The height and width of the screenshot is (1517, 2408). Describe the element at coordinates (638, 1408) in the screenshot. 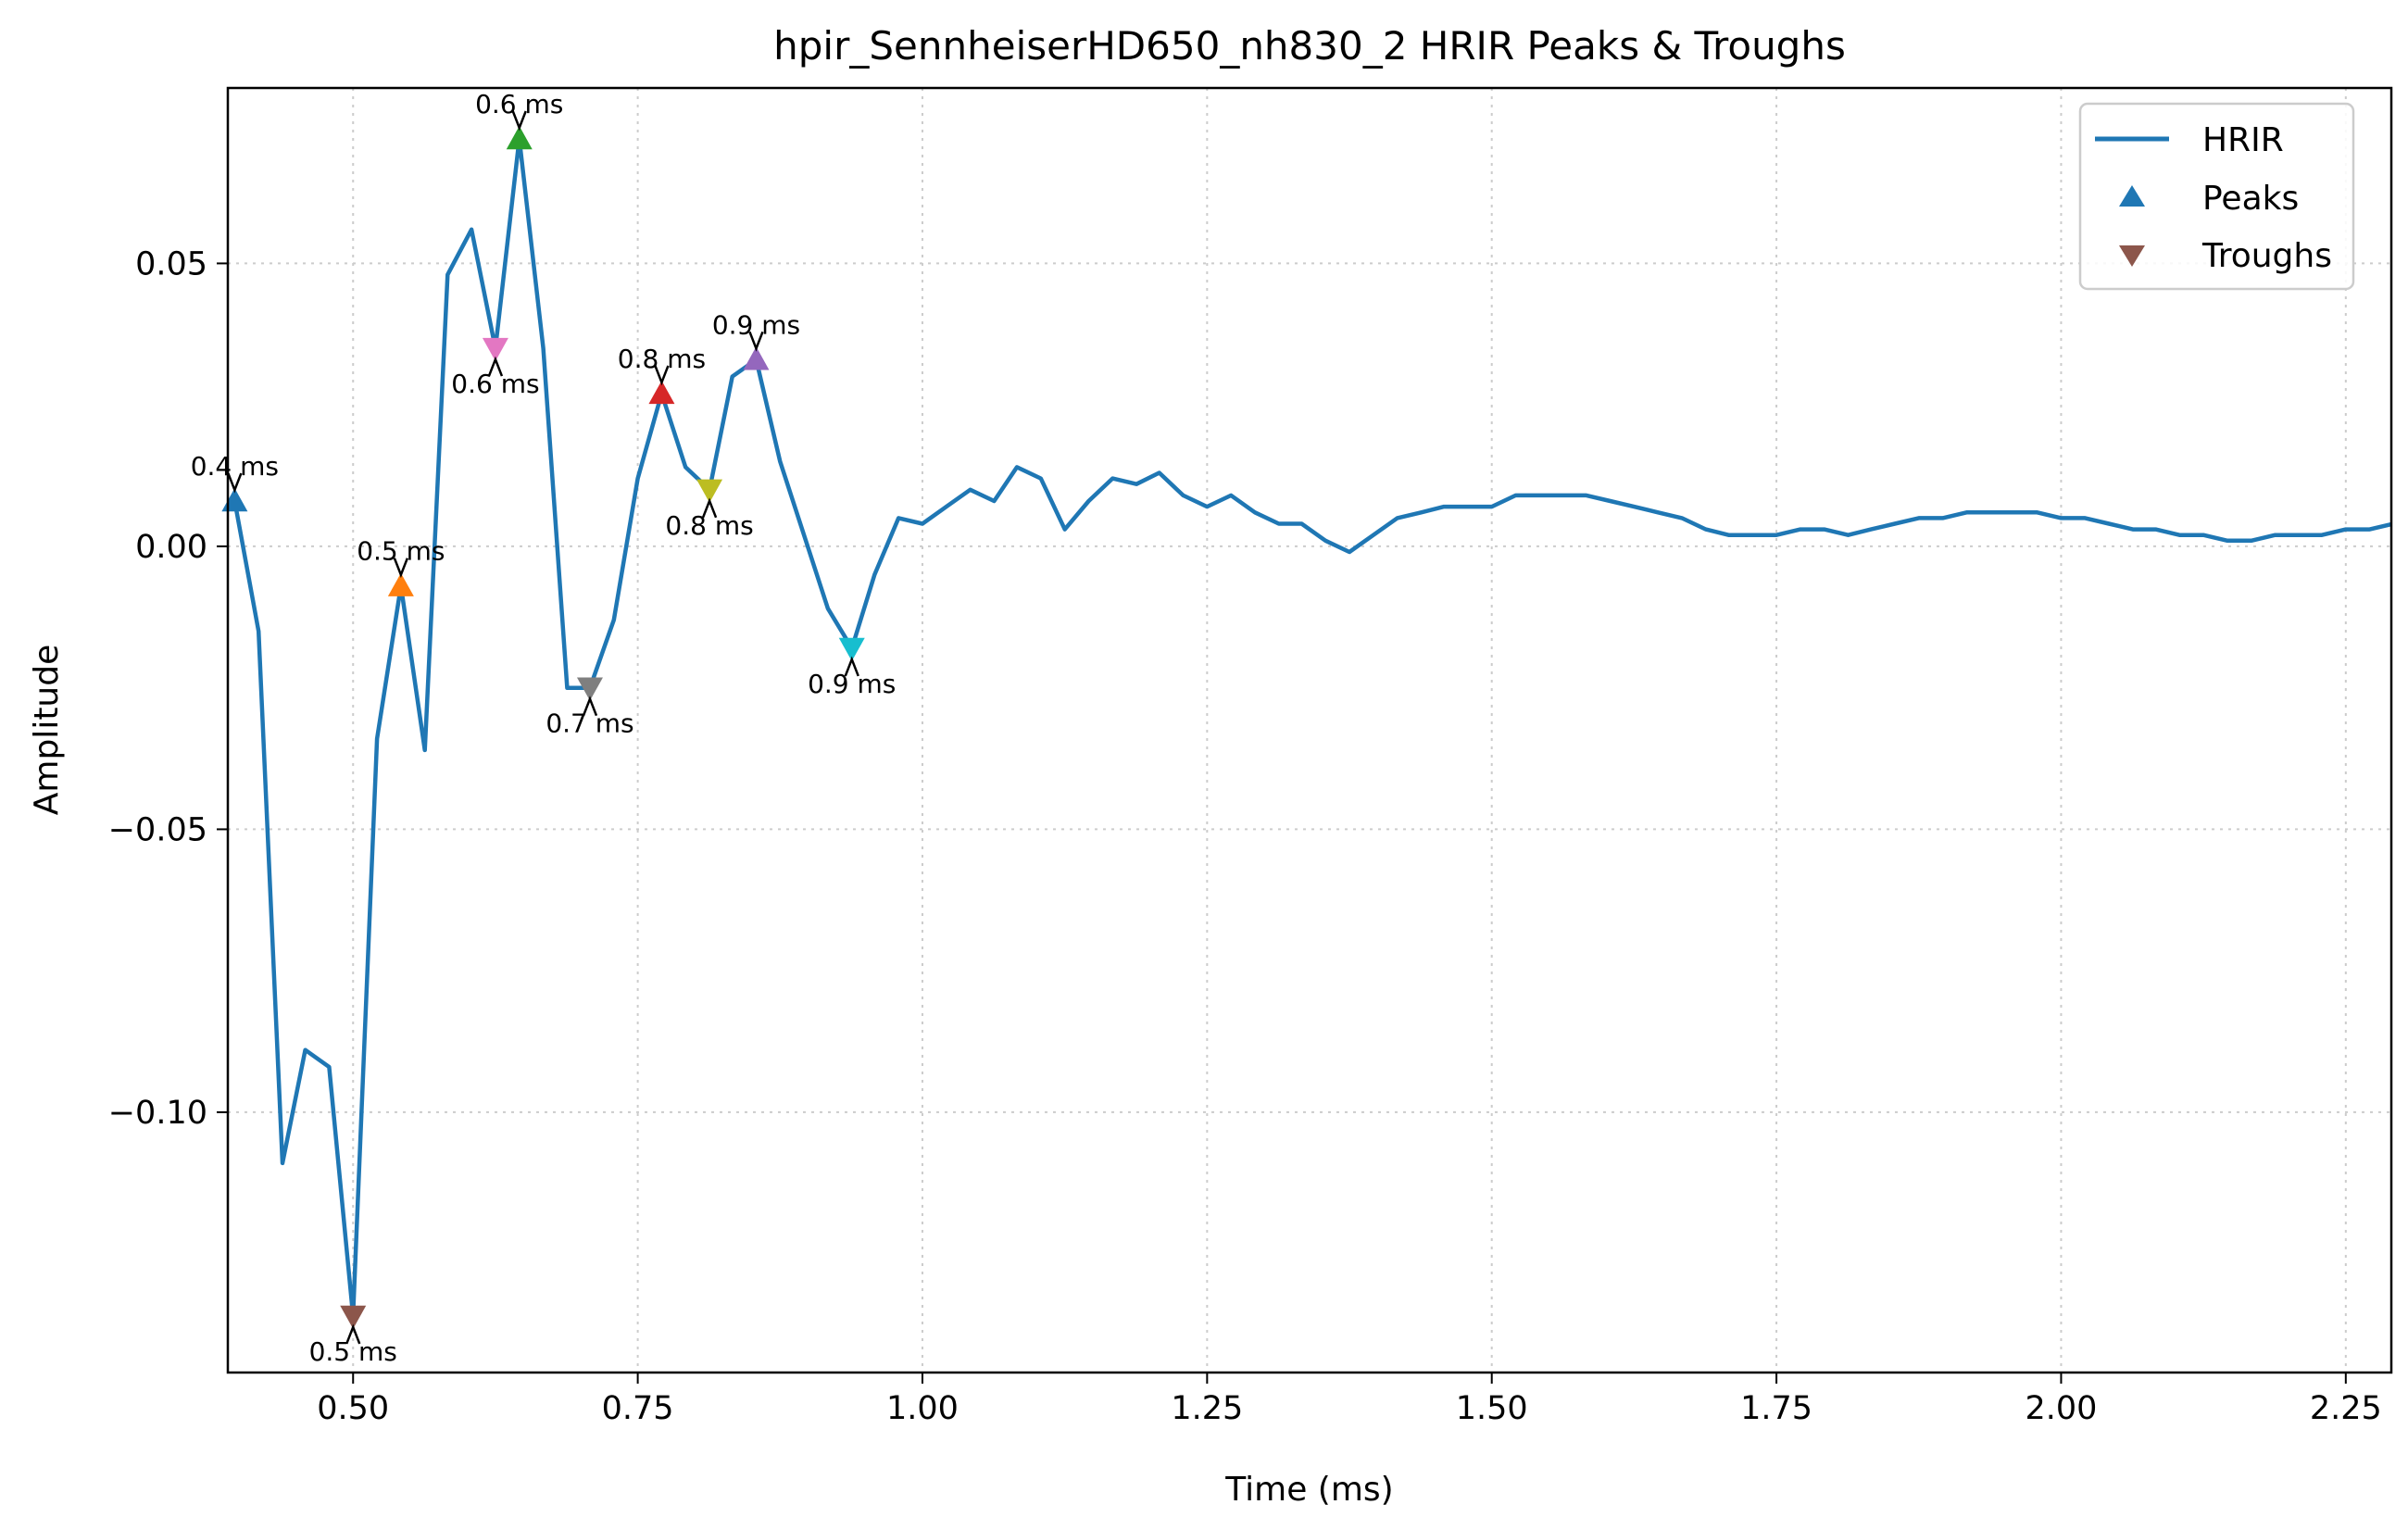

I see `x-tick-label: 0.75` at that location.